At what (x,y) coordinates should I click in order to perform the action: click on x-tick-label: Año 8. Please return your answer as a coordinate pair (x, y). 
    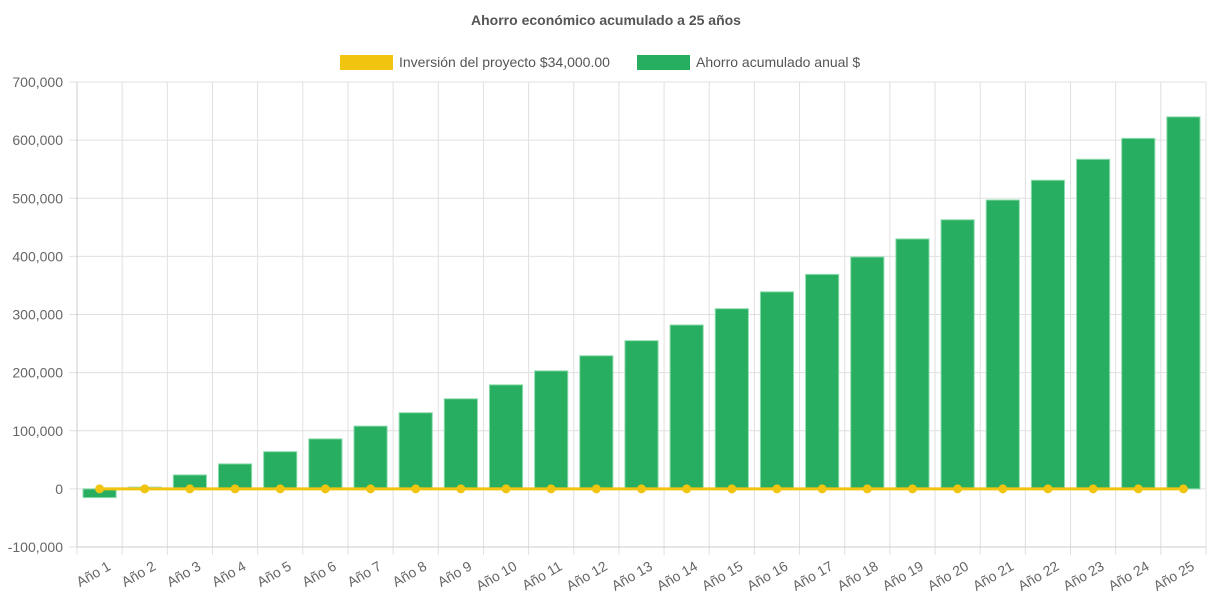
    Looking at the image, I should click on (410, 574).